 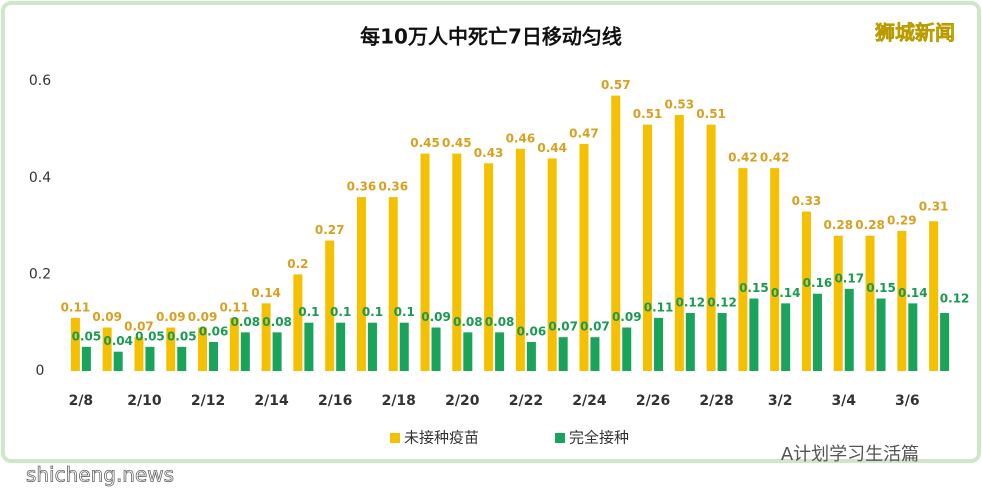 What do you see at coordinates (711, 114) in the screenshot?
I see `value-label: 0.51` at bounding box center [711, 114].